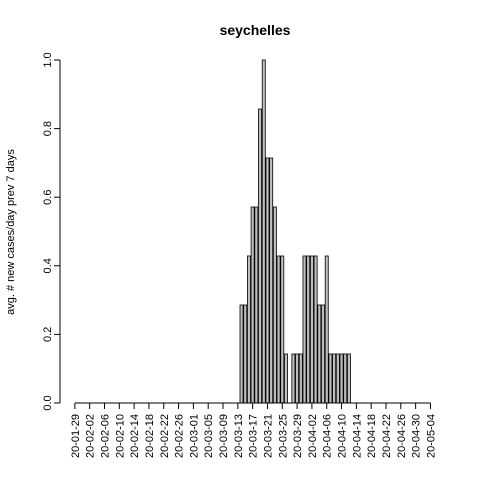 The height and width of the screenshot is (480, 480). What do you see at coordinates (357, 436) in the screenshot?
I see `x-tick-label: 20-04-14` at bounding box center [357, 436].